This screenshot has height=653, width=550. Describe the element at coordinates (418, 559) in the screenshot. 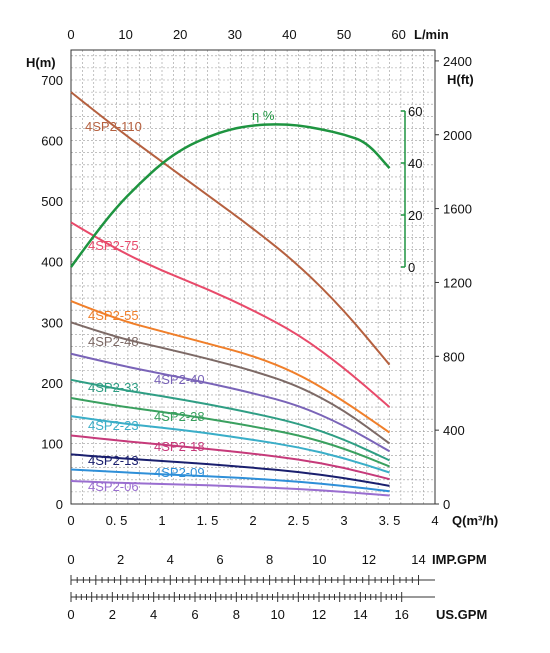

I see `imp-tick-label: 14` at that location.